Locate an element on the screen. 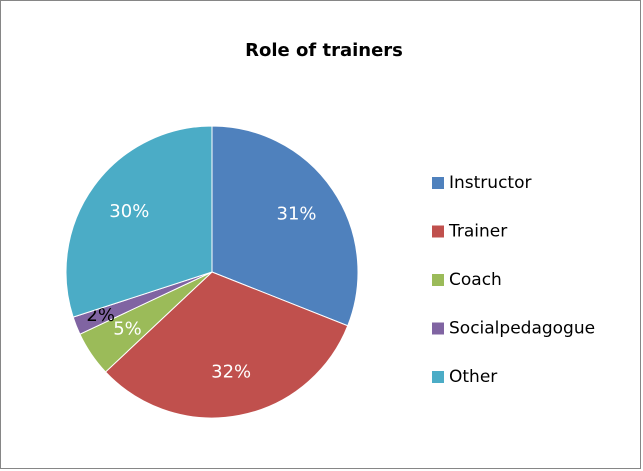 This screenshot has height=471, width=643. legend-label: Coach is located at coordinates (475, 280).